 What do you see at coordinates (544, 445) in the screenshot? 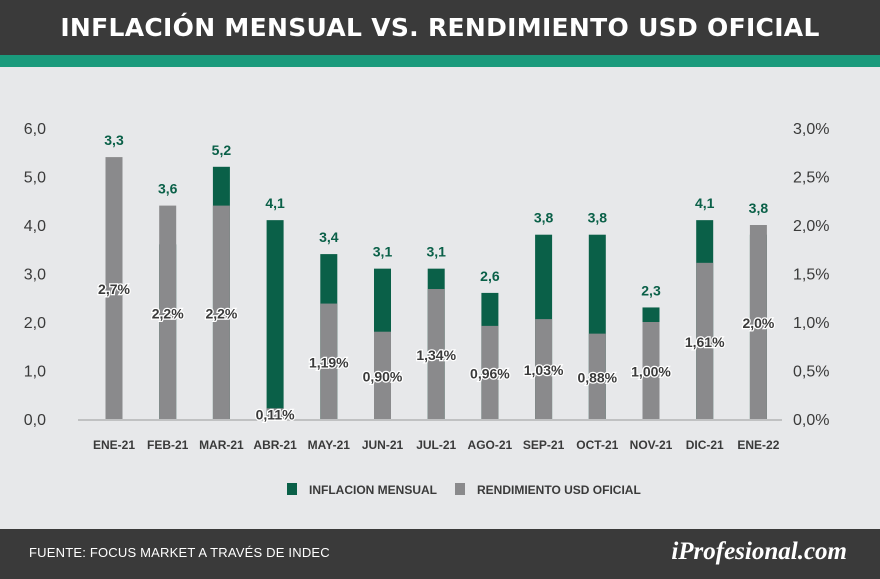
I see `category-label: SEP-21` at bounding box center [544, 445].